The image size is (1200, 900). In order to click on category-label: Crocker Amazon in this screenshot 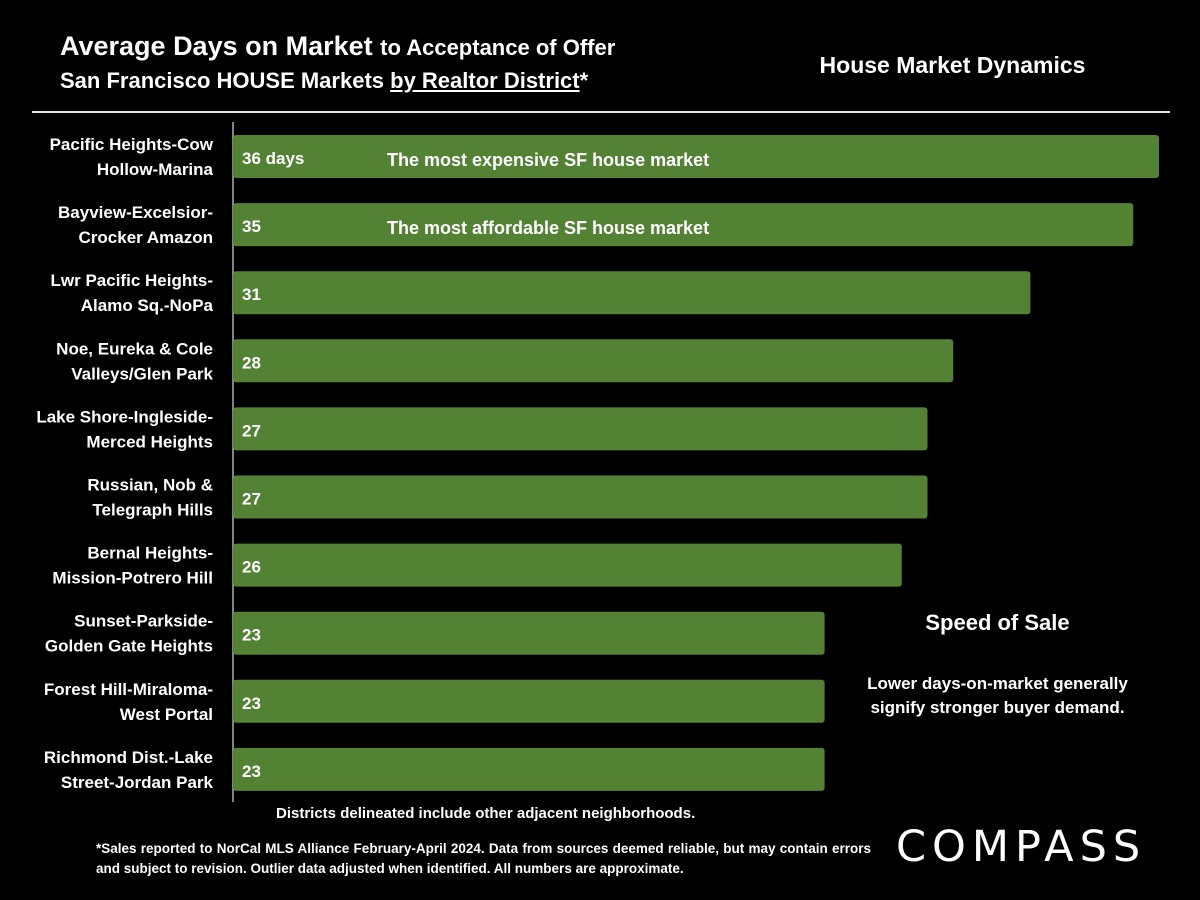, I will do `click(146, 237)`.